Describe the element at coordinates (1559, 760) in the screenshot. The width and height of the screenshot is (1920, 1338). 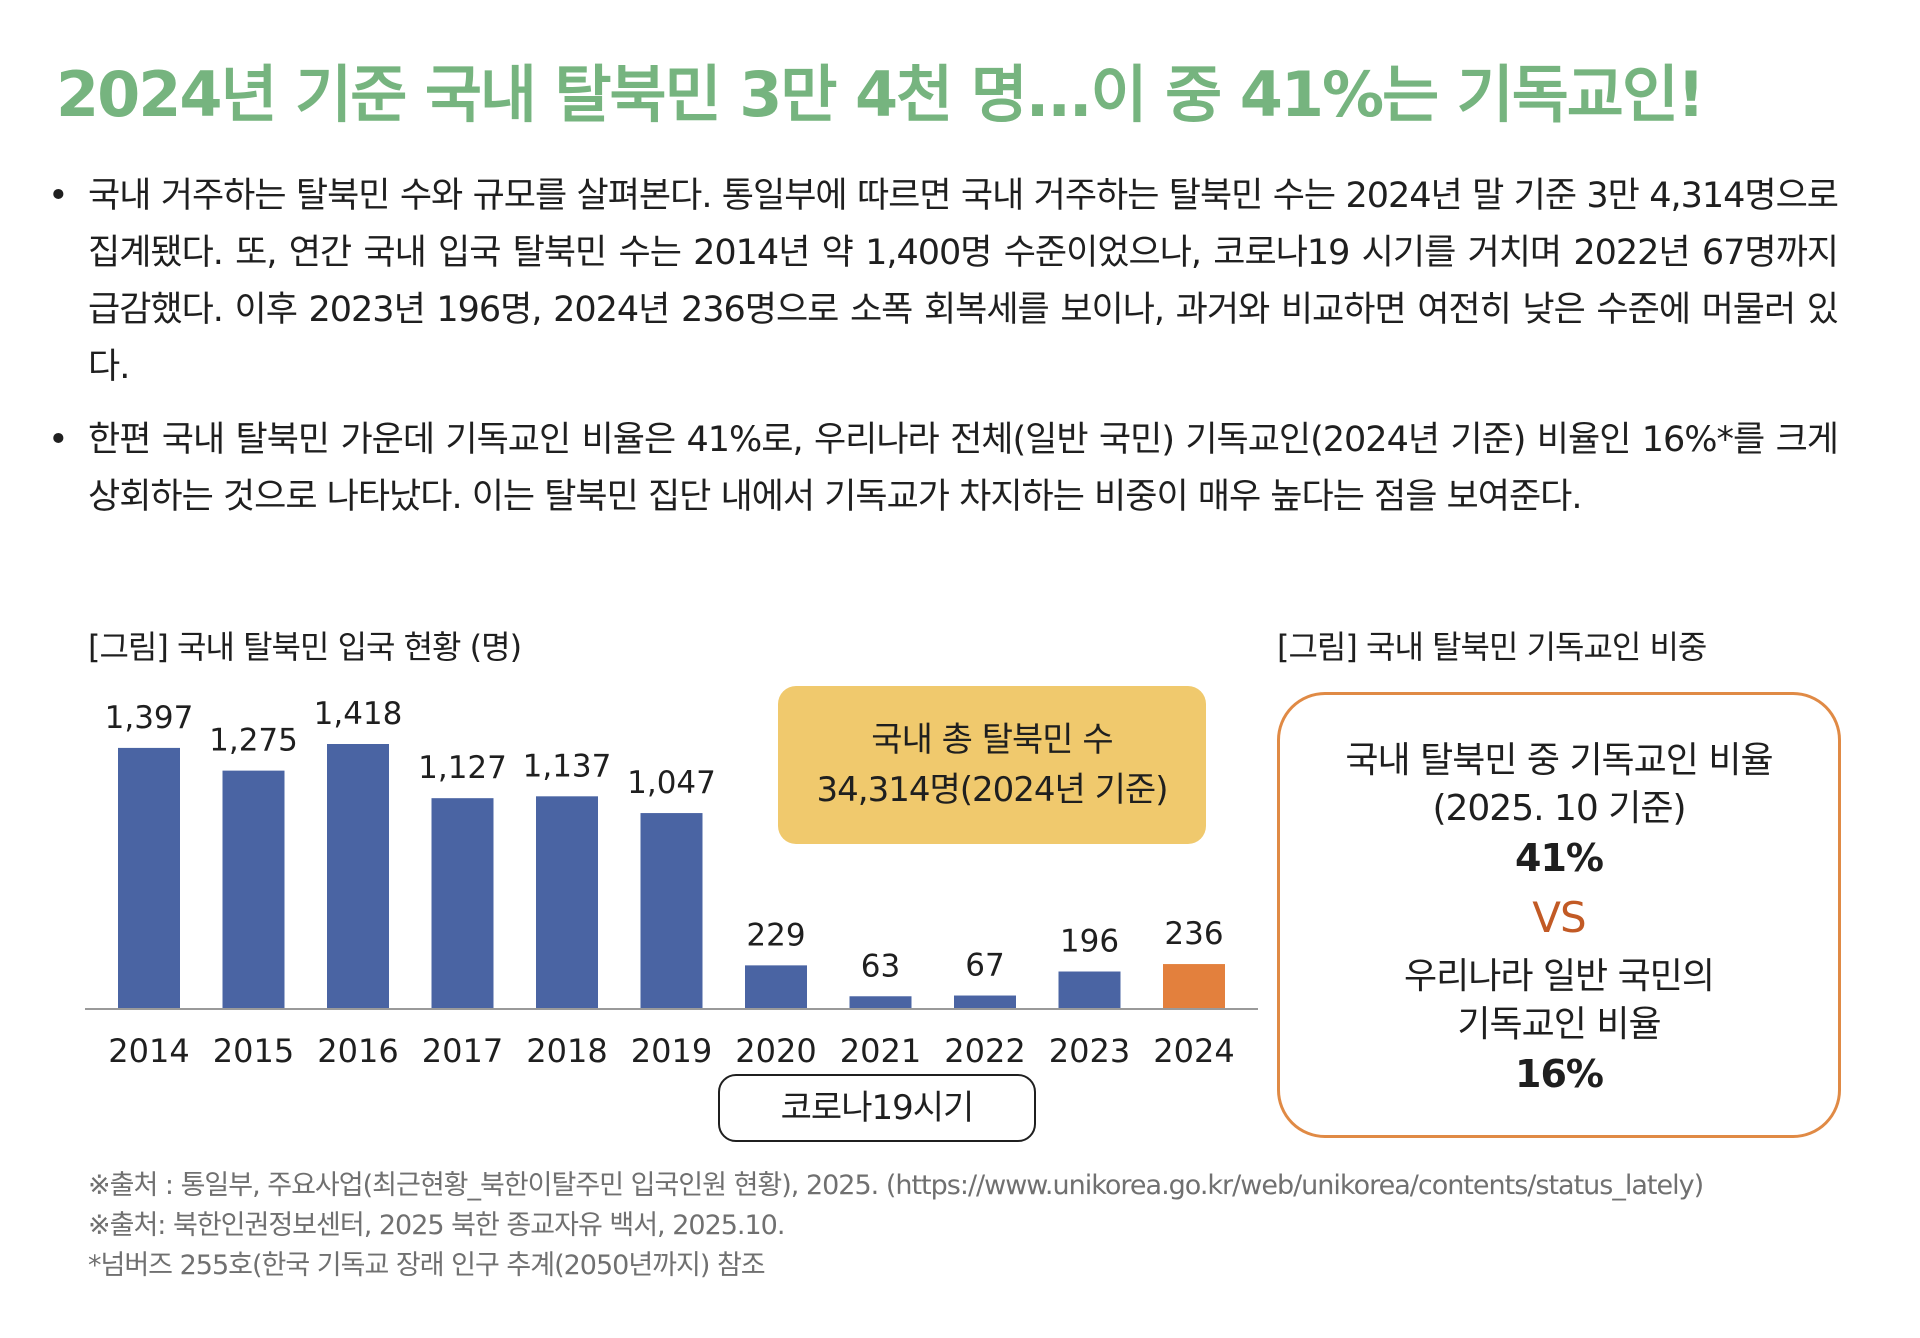
I see `compare-line1: 국내 탈북민 중 기독교인 비율` at that location.